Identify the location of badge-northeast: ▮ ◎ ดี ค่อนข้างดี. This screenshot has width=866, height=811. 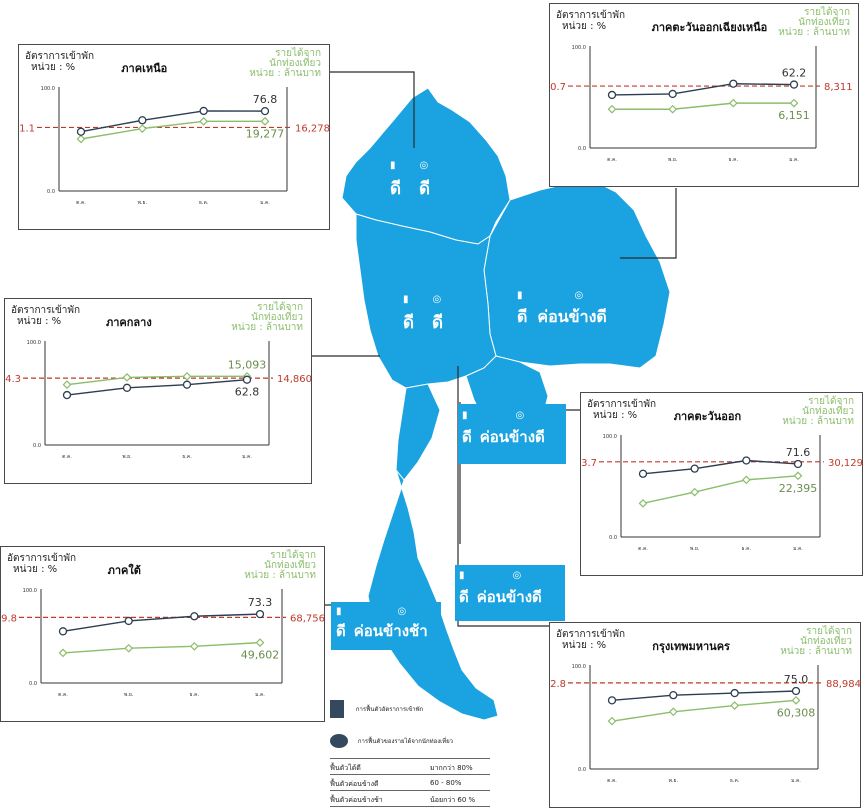
(562, 308).